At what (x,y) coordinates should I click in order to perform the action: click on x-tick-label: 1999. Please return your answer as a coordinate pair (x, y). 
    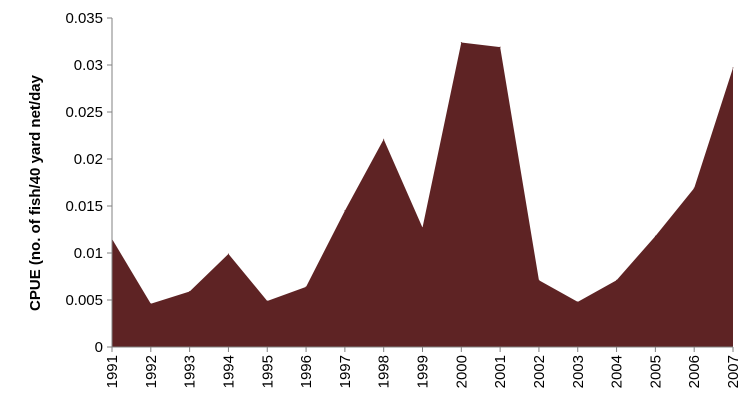
    Looking at the image, I should click on (423, 371).